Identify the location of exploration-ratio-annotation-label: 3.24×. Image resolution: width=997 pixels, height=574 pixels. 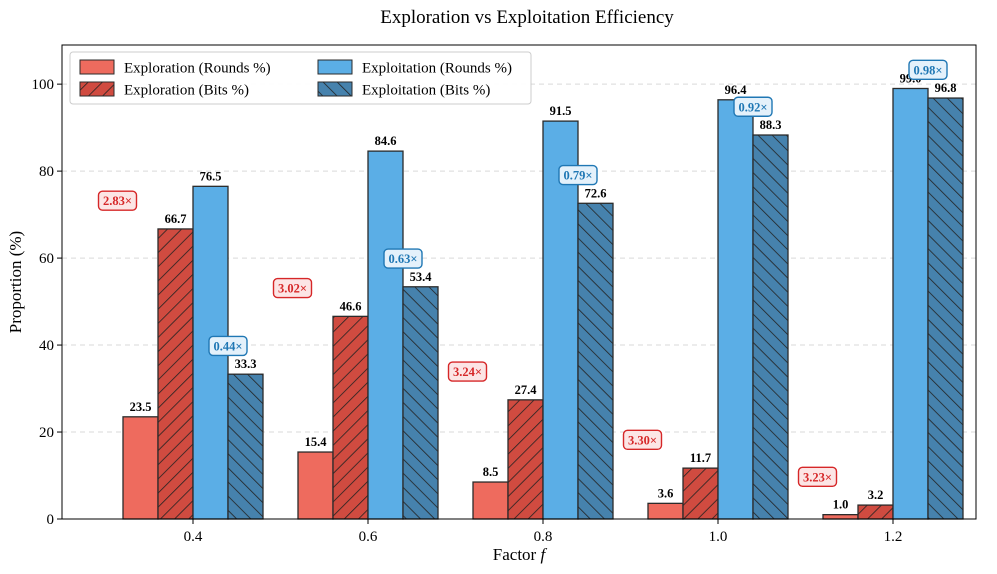
(467, 372).